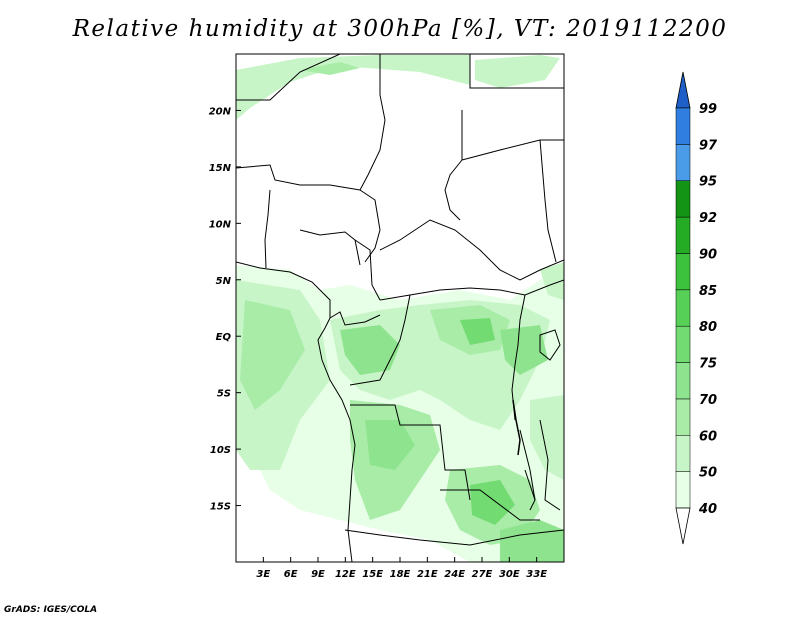 The height and width of the screenshot is (618, 800). Describe the element at coordinates (708, 218) in the screenshot. I see `colorbar-label: 92` at that location.